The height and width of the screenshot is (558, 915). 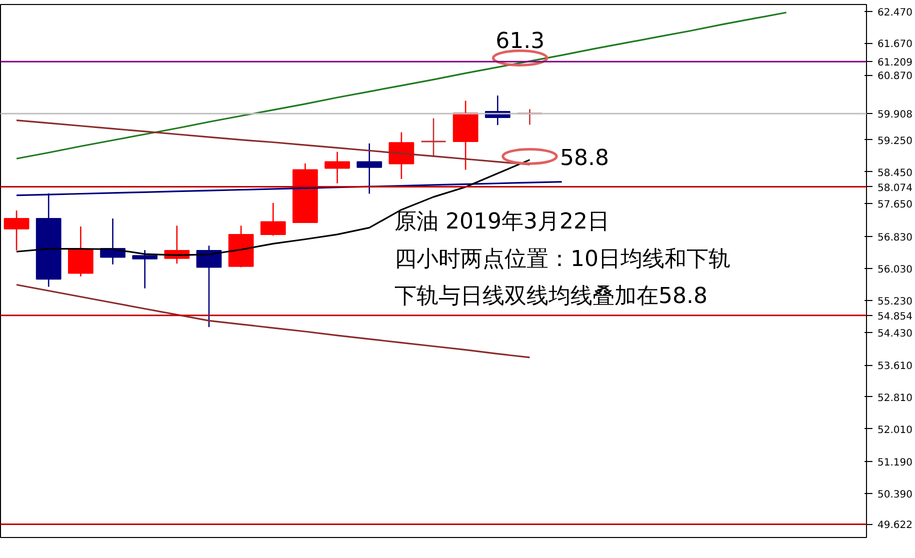 I want to click on annotation: 四小时两点位置：10日均线和下轨, so click(x=562, y=259).